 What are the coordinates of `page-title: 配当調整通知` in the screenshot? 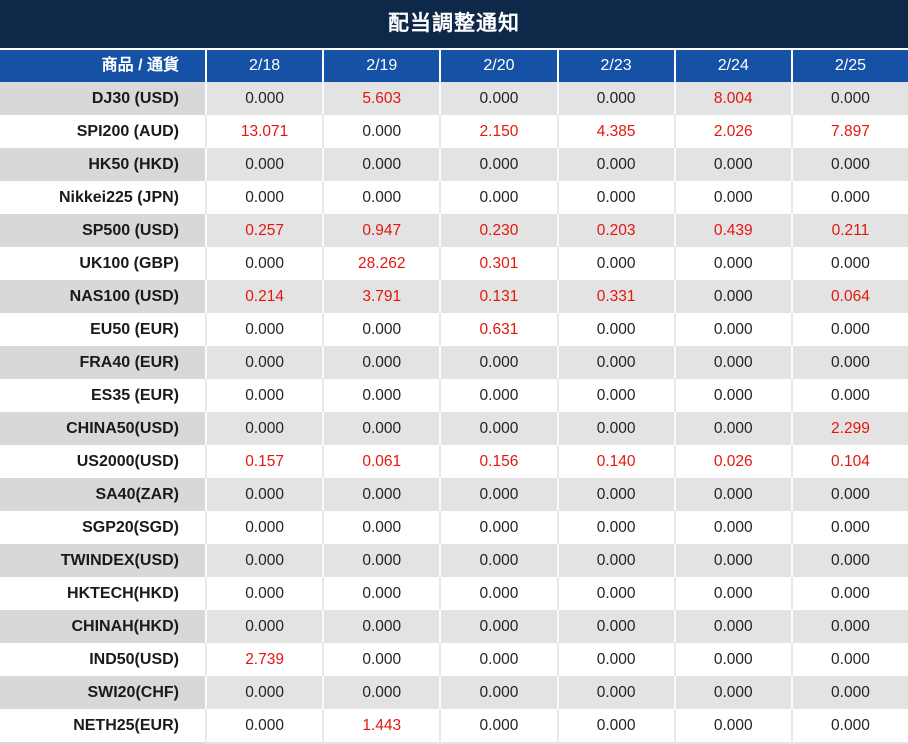 It's located at (454, 23).